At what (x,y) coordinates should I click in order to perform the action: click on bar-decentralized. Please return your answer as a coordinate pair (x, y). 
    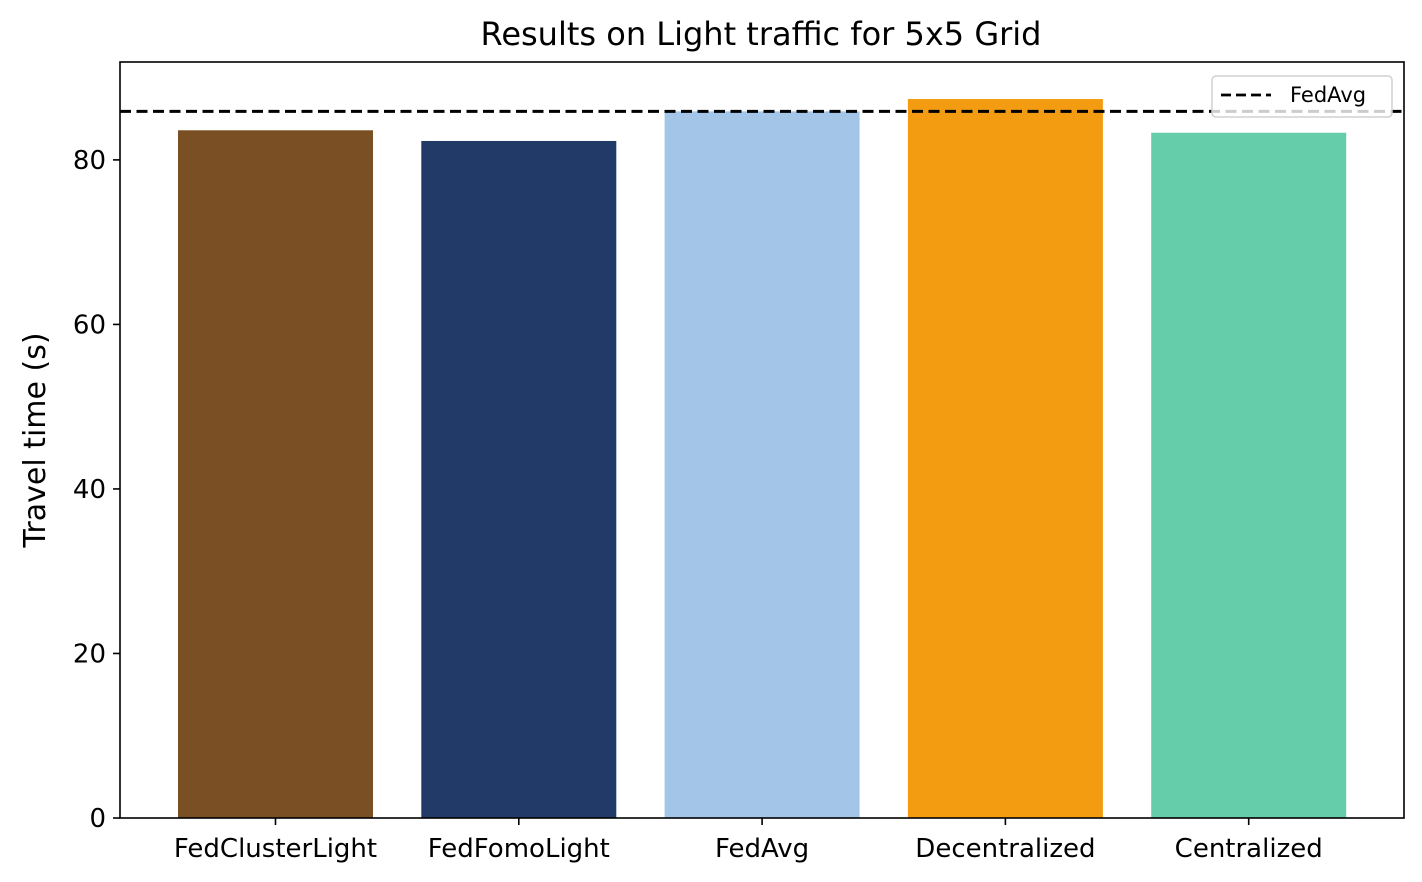
    Looking at the image, I should click on (1005, 459).